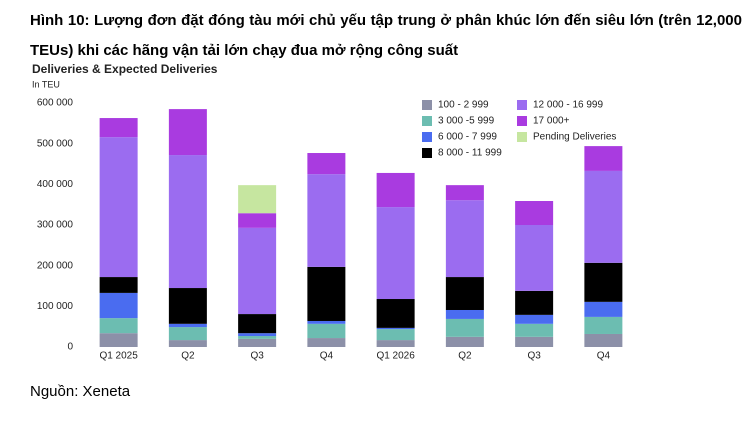 The image size is (755, 428). I want to click on y-tick-label: 400 000, so click(55, 184).